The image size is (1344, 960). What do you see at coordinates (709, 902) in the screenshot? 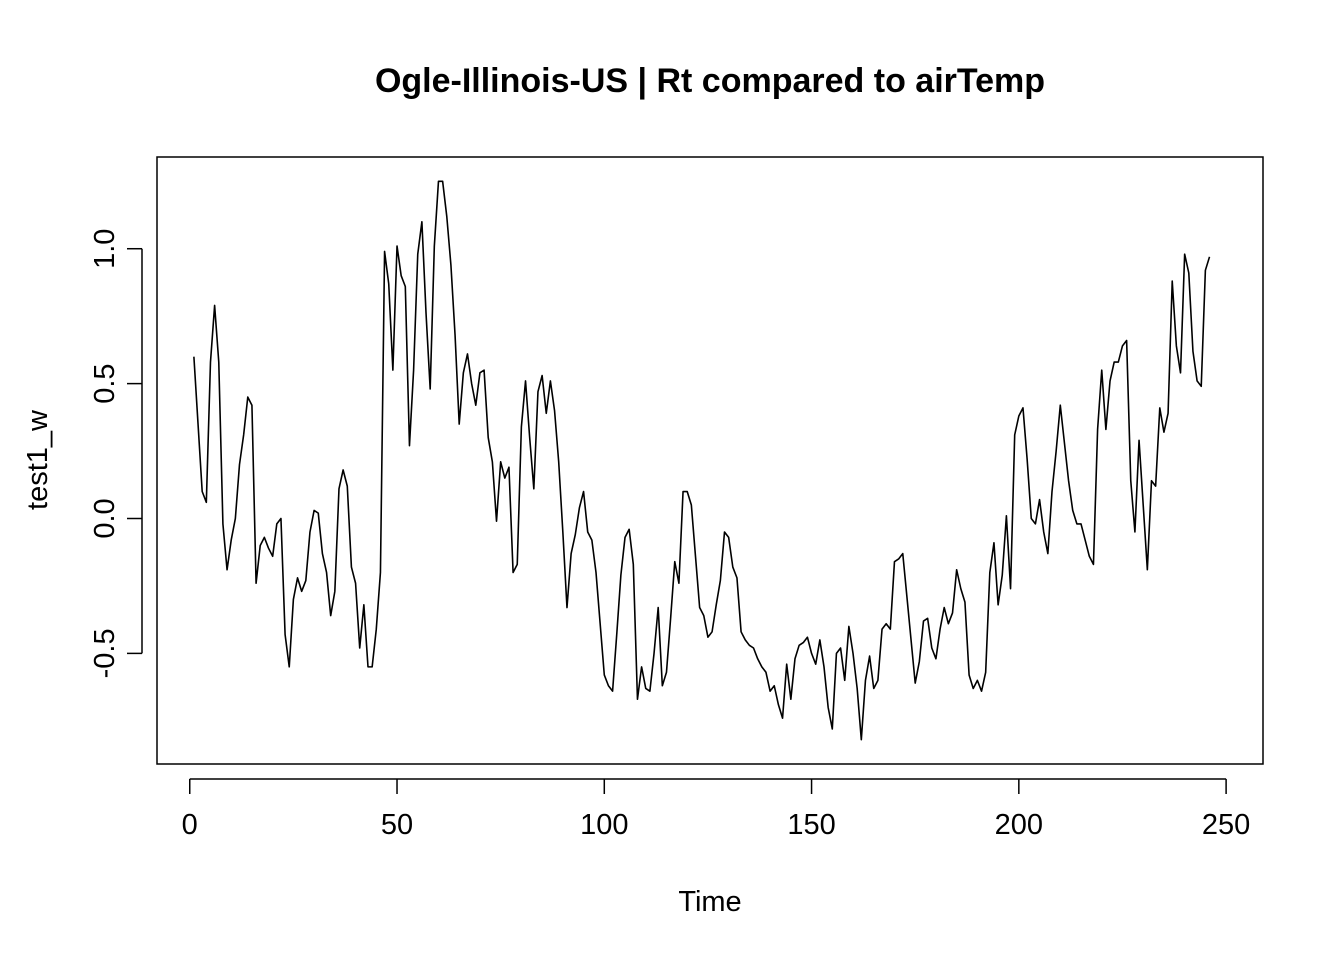
I see `x-axis-label: Time` at bounding box center [709, 902].